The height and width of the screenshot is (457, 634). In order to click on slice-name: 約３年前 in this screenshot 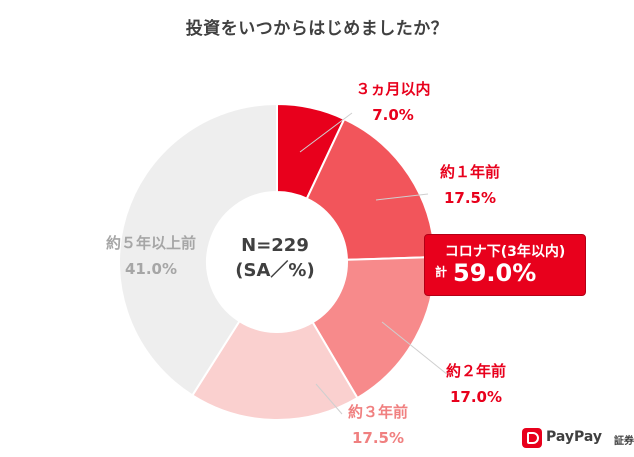, I will do `click(377, 412)`.